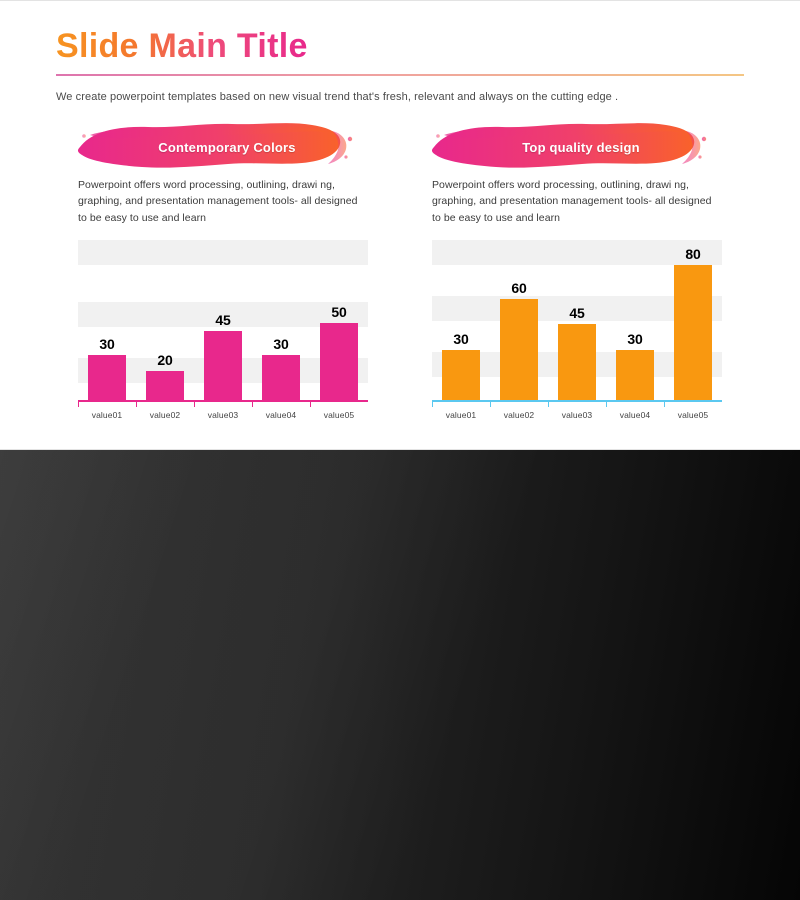 Image resolution: width=800 pixels, height=900 pixels. I want to click on bar-chart-contemporary-colors-light: 30 20 45 30, so click(223, 329).